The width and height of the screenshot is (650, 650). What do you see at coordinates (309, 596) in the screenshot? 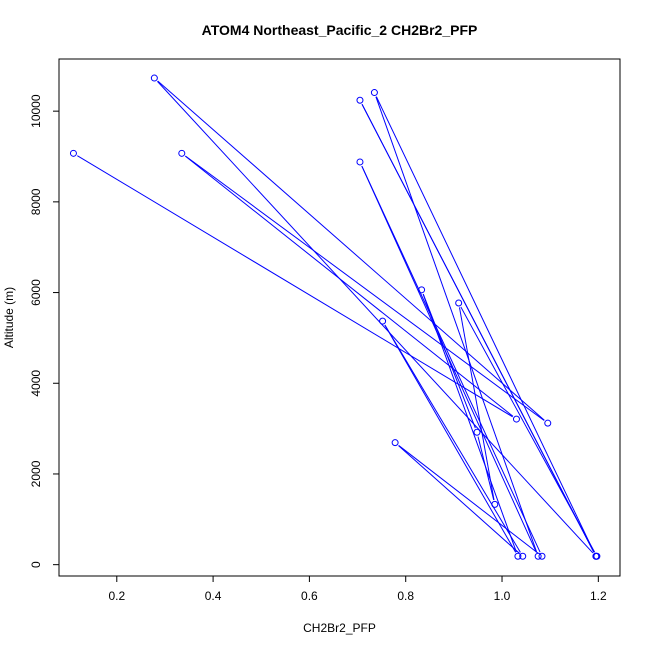
I see `x-tick-label: 0.6` at bounding box center [309, 596].